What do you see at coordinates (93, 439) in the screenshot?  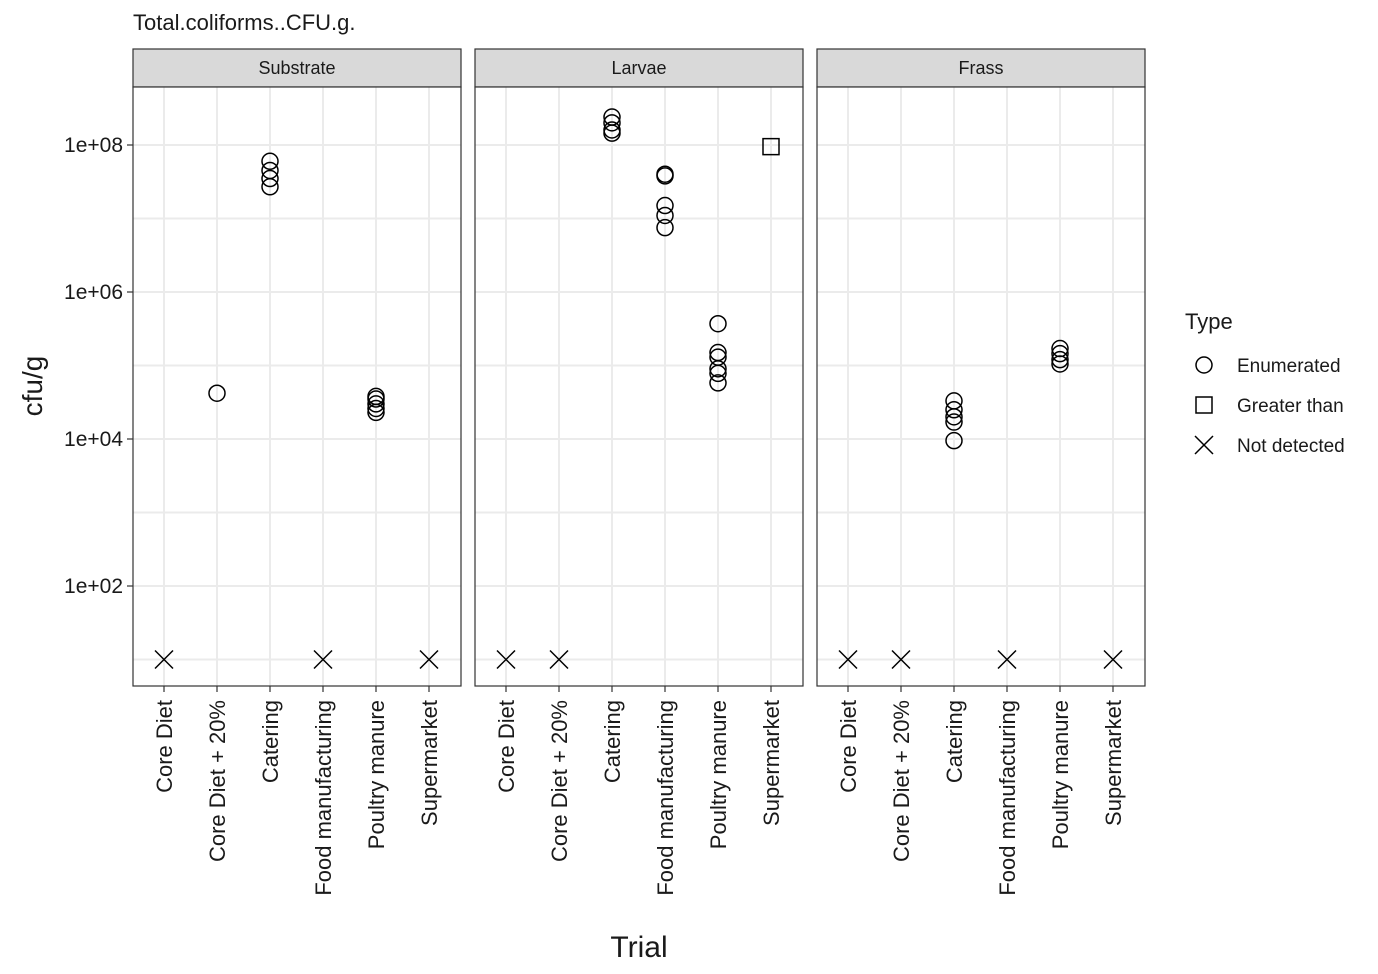 I see `y-tick-label: 1e+04` at bounding box center [93, 439].